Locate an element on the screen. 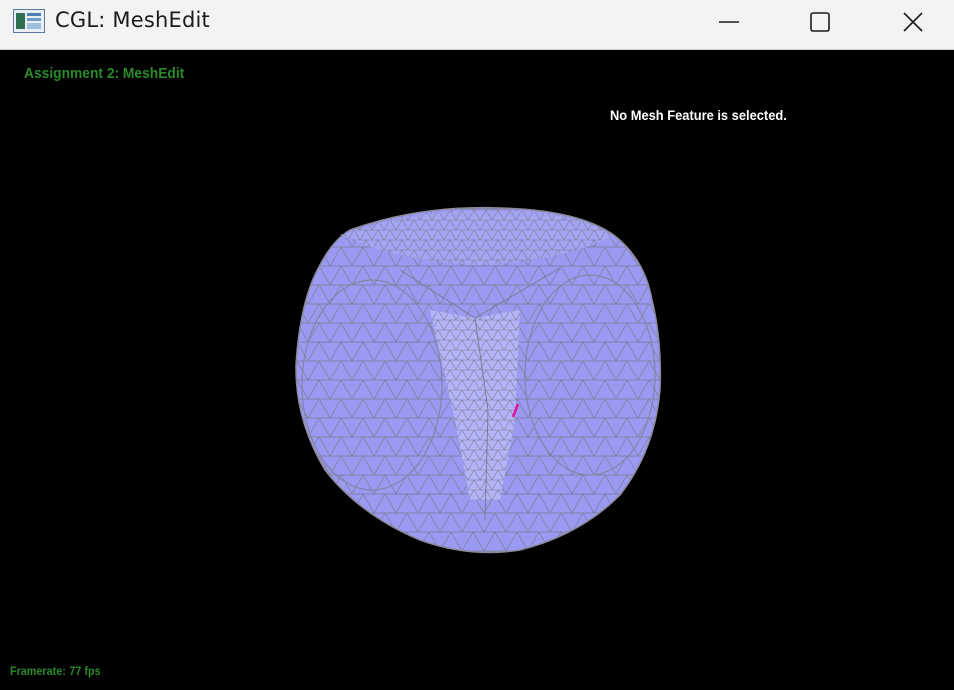 The height and width of the screenshot is (690, 954). app-icon is located at coordinates (29, 21).